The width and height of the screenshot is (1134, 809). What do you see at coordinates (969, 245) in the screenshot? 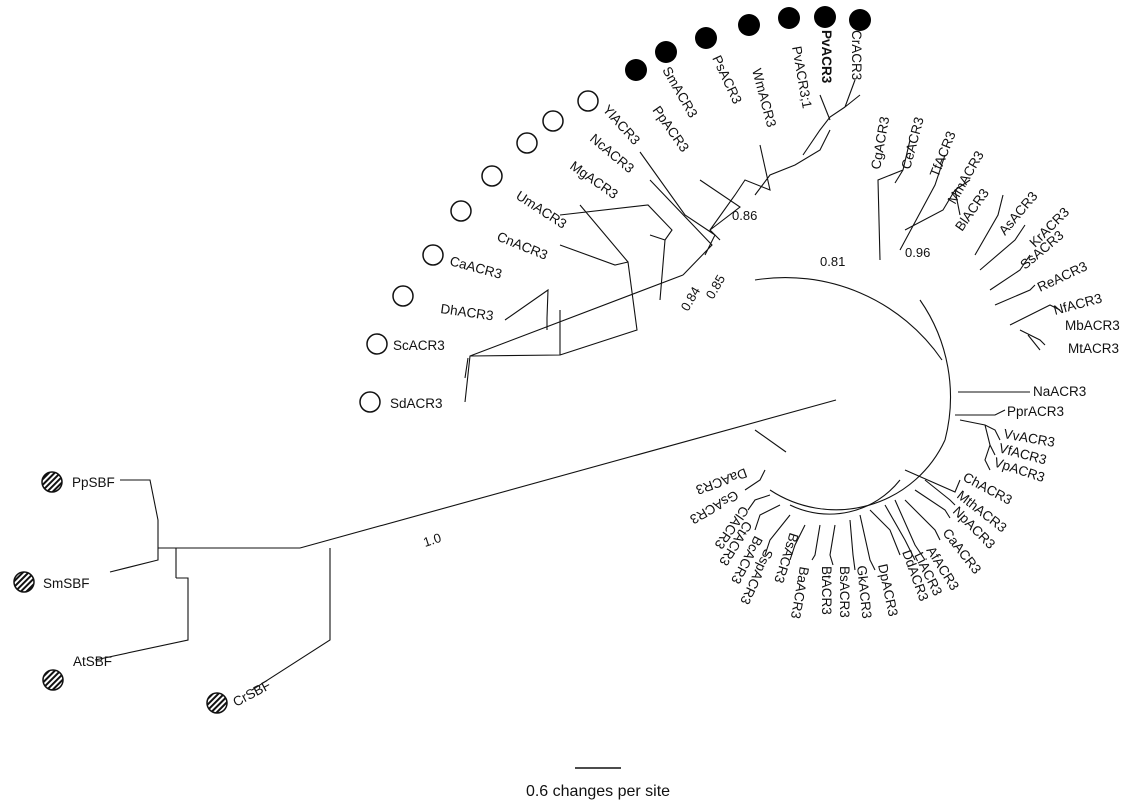
I see `upper-right-branches` at bounding box center [969, 245].